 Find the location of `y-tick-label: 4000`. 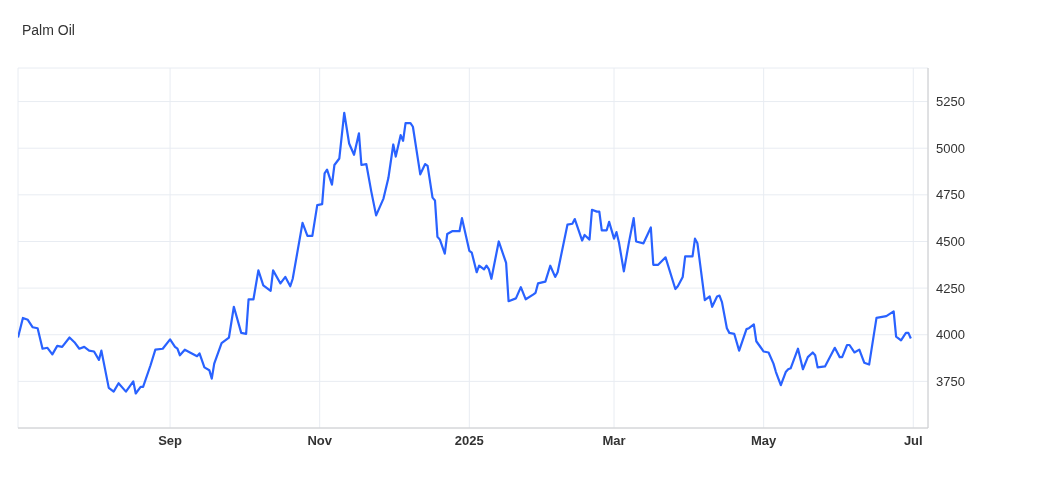

y-tick-label: 4000 is located at coordinates (950, 335).